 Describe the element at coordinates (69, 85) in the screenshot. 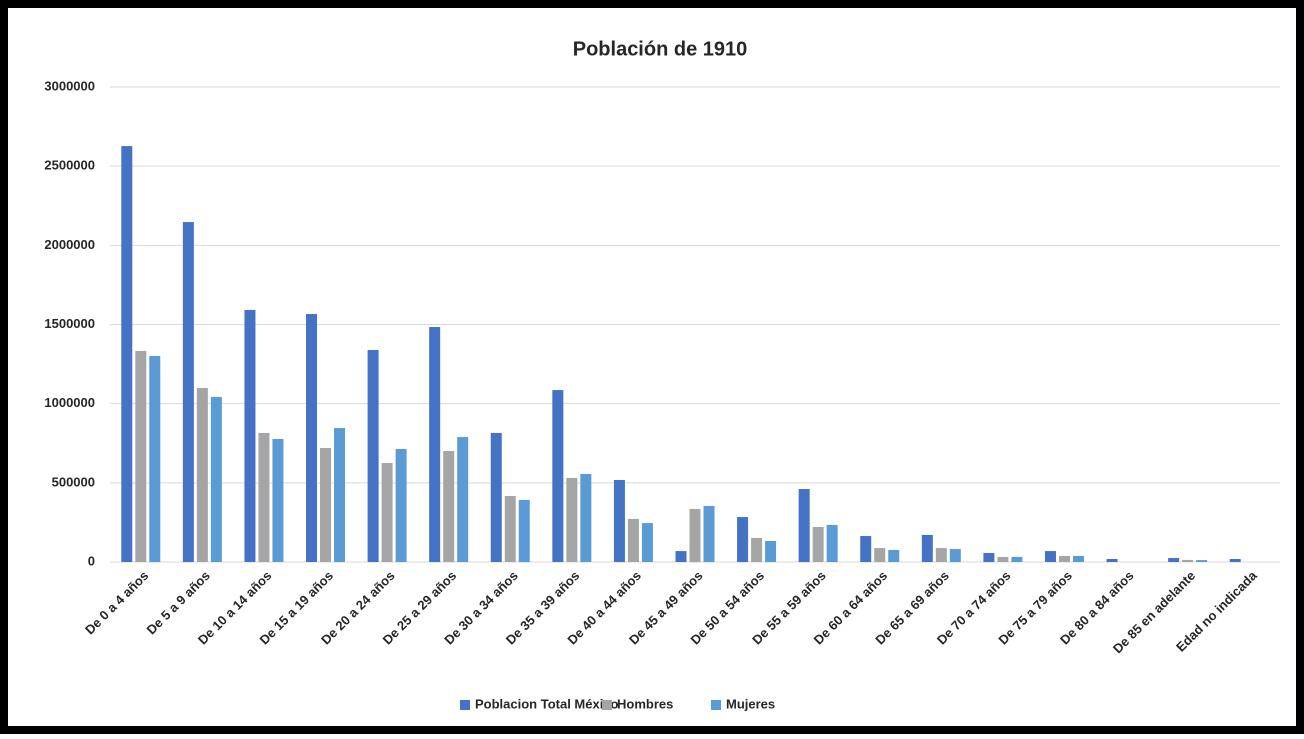

I see `y-tick-label: 3000000` at that location.